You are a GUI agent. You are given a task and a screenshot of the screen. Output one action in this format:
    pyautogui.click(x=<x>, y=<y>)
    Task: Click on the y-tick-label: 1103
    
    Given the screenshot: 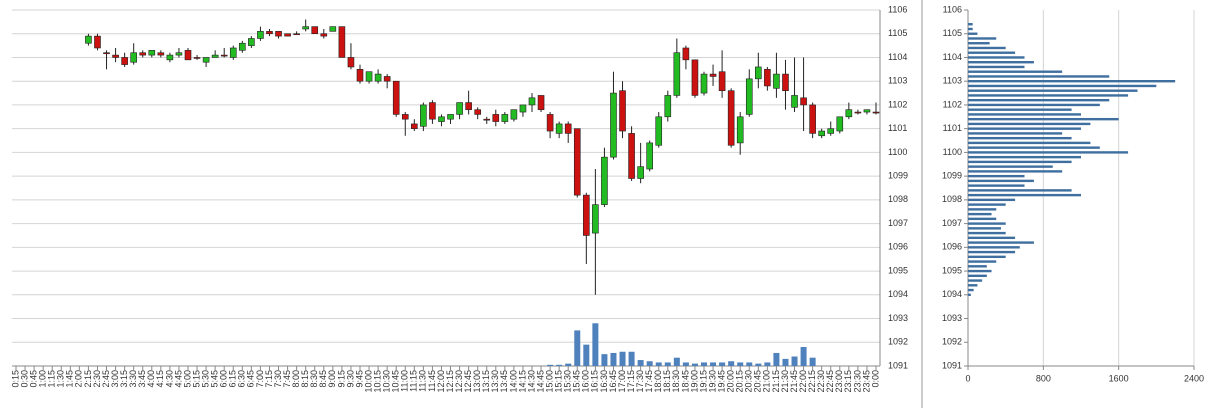 What is the action you would take?
    pyautogui.click(x=952, y=81)
    